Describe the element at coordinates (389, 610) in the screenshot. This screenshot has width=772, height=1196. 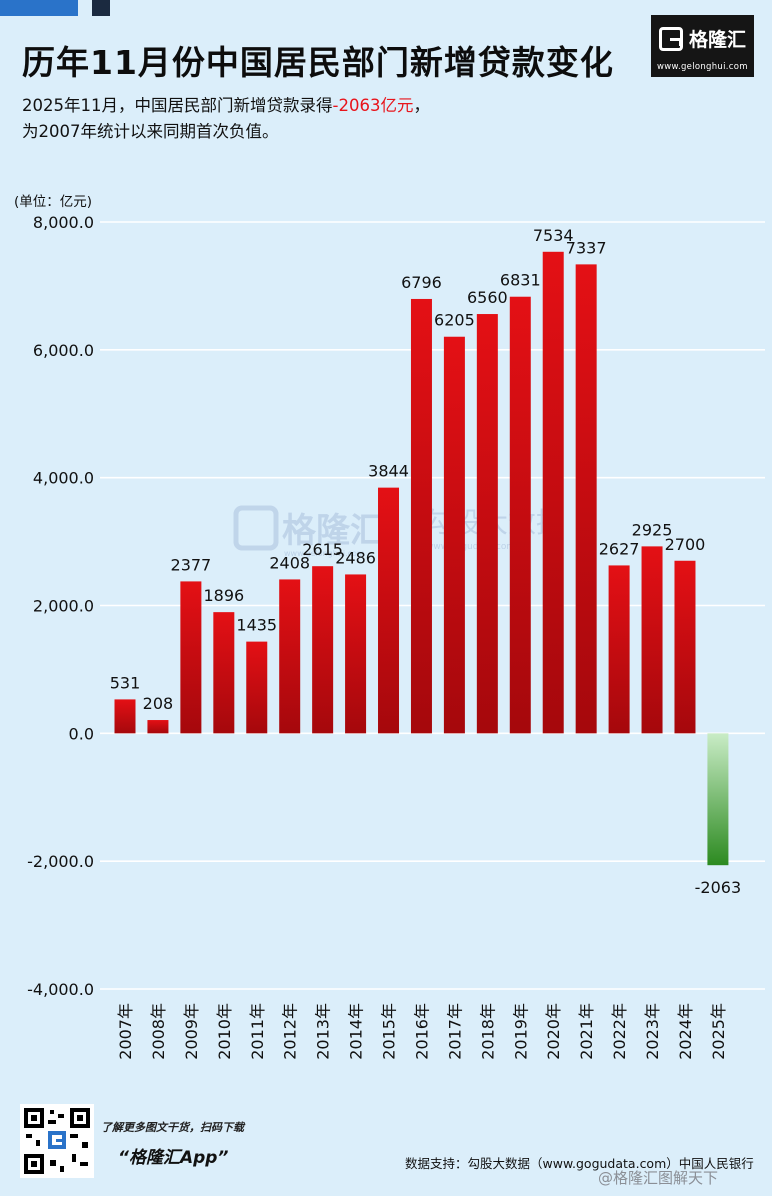
I see `bar-2015年` at that location.